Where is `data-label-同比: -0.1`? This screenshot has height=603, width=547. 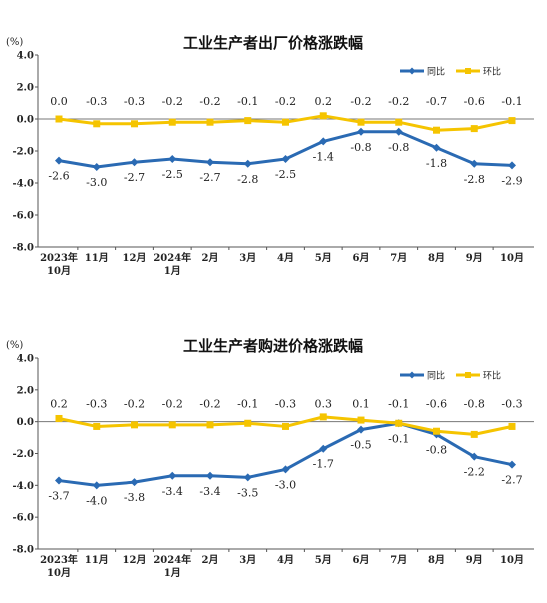
data-label-同比: -0.1 is located at coordinates (398, 438).